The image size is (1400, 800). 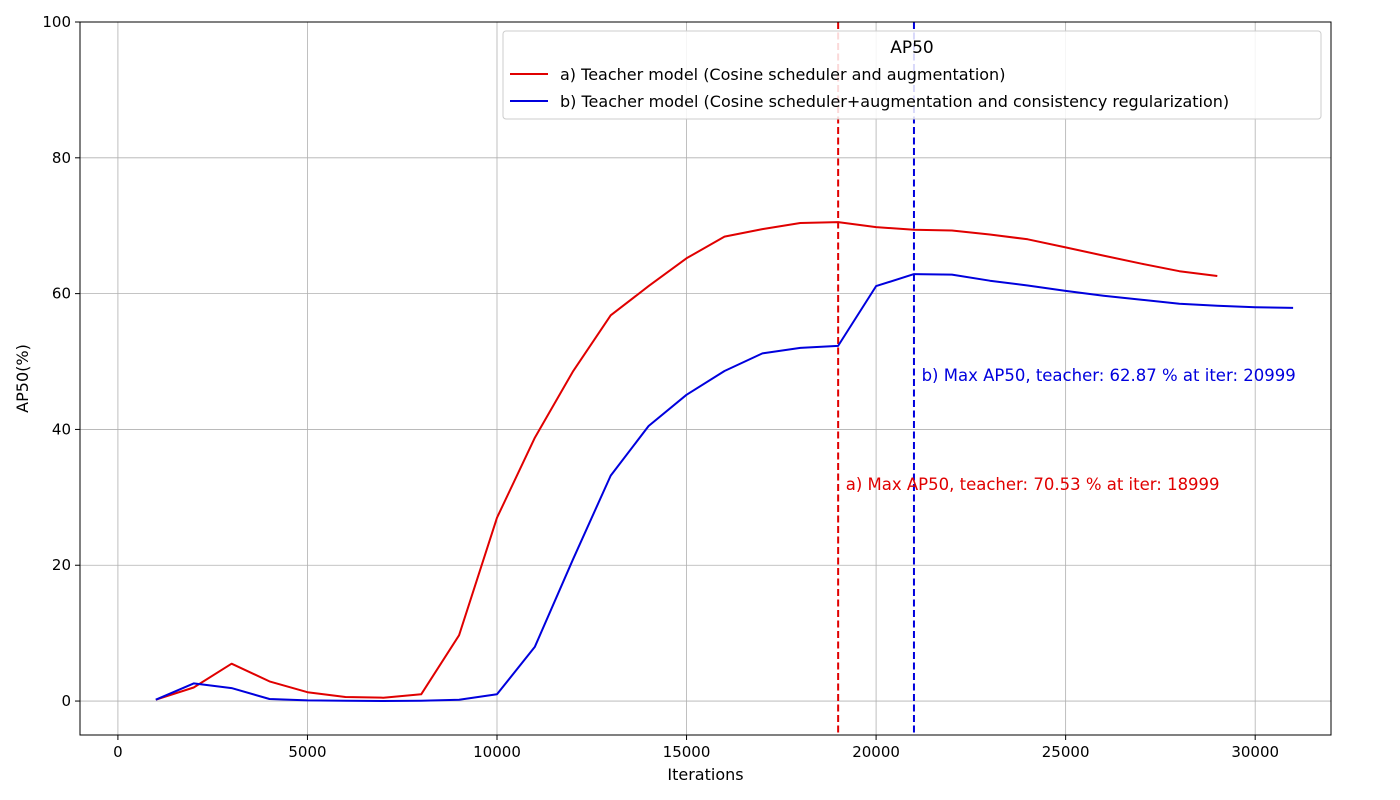 I want to click on x-tick-label: 0, so click(x=118, y=752).